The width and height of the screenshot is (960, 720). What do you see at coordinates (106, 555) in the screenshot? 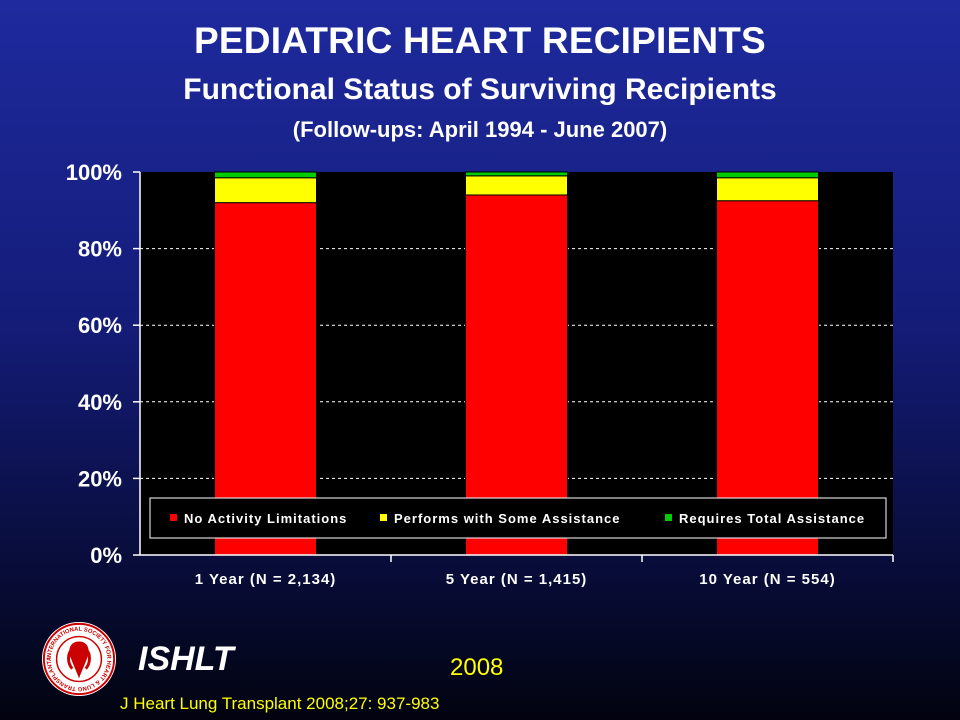
I see `y-tick-label: 0%` at bounding box center [106, 555].